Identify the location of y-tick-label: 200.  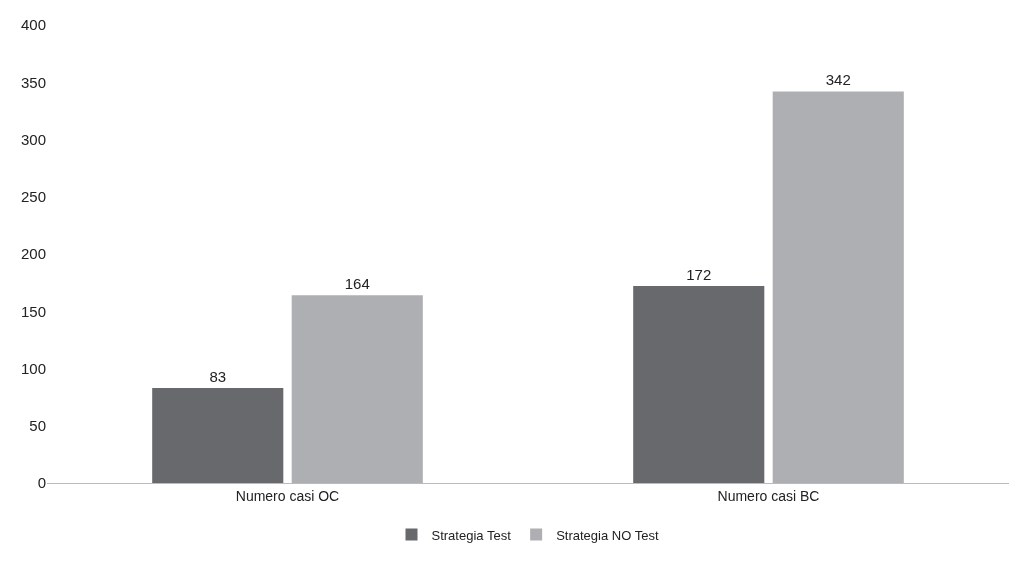
(33, 254).